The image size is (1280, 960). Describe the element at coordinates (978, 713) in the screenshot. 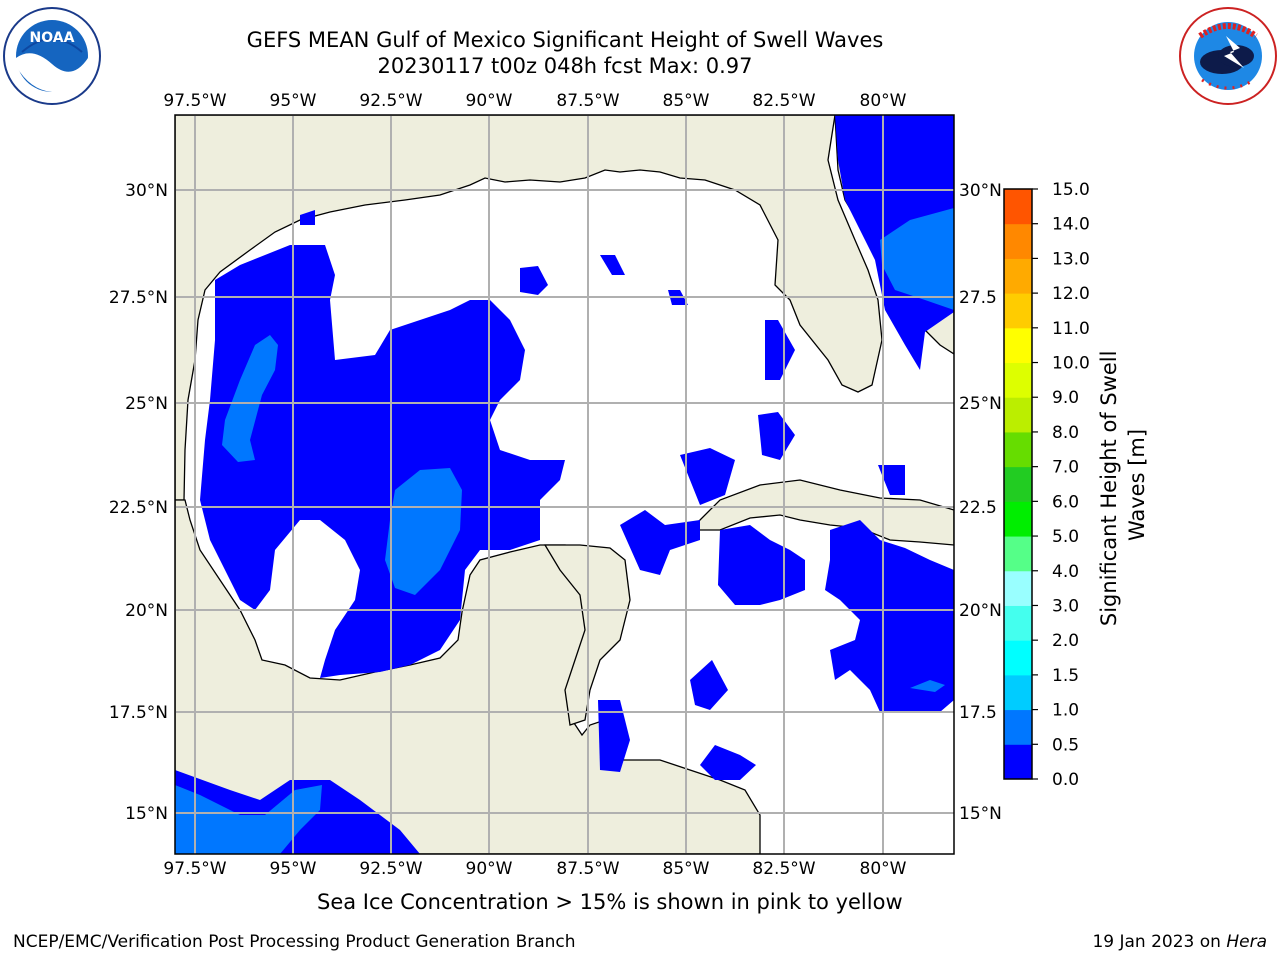

I see `lat-label: 17.5` at that location.